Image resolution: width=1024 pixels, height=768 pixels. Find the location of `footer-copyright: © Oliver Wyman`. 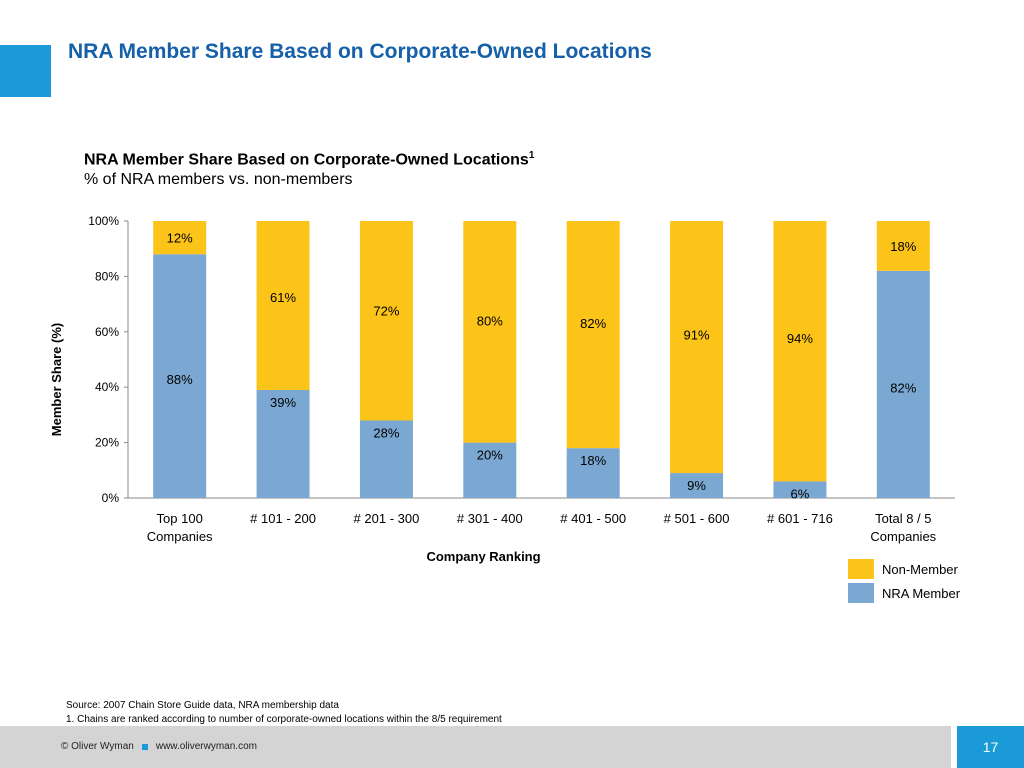

footer-copyright: © Oliver Wyman is located at coordinates (97, 746).